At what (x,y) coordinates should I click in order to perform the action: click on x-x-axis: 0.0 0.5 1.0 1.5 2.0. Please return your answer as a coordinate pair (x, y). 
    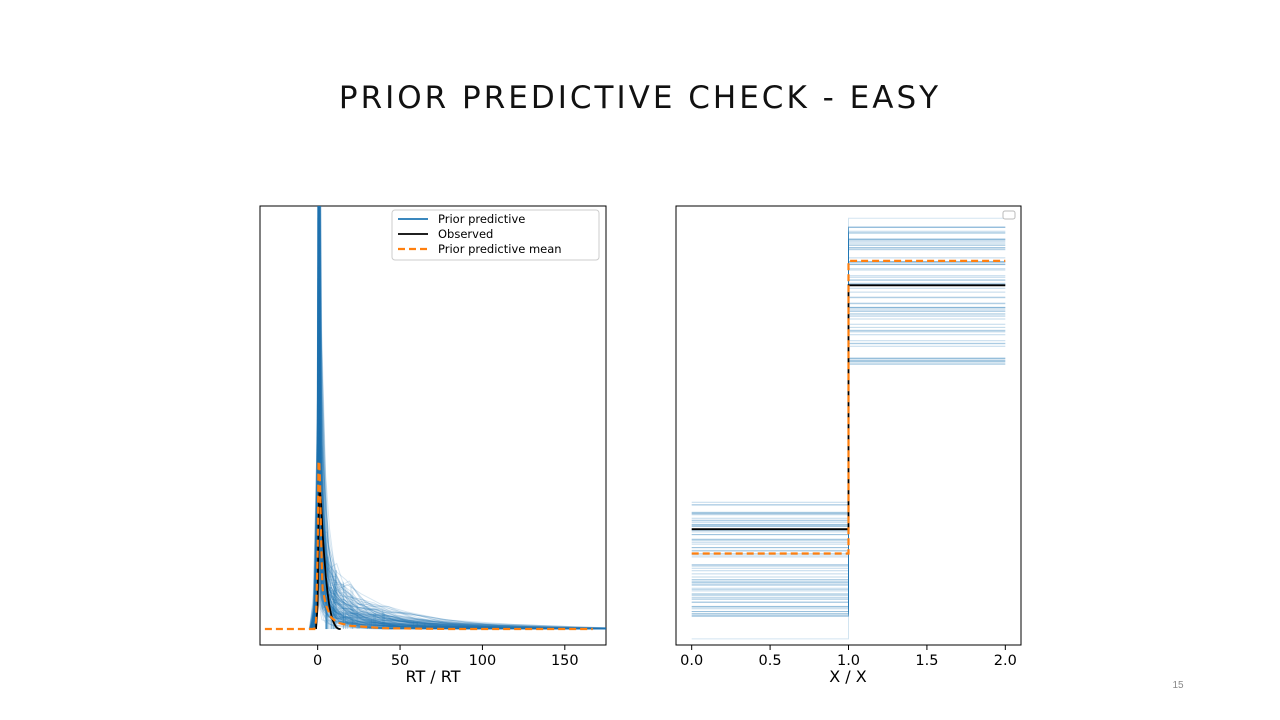
    Looking at the image, I should click on (848, 657).